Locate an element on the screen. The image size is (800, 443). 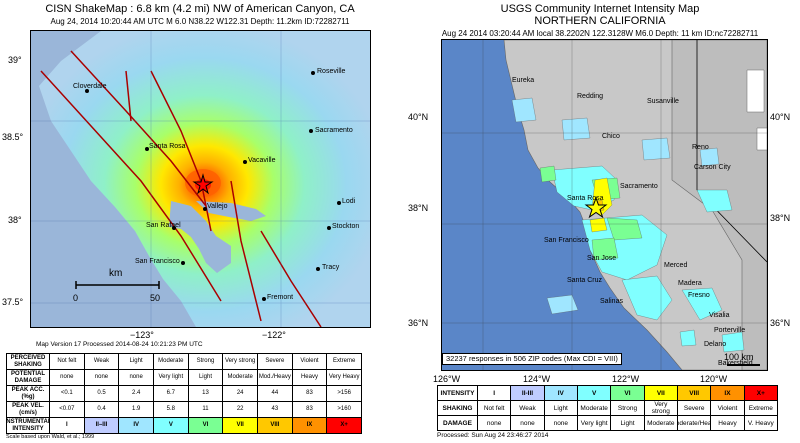
city-santa-rosa: Santa Rosa is located at coordinates (167, 146).